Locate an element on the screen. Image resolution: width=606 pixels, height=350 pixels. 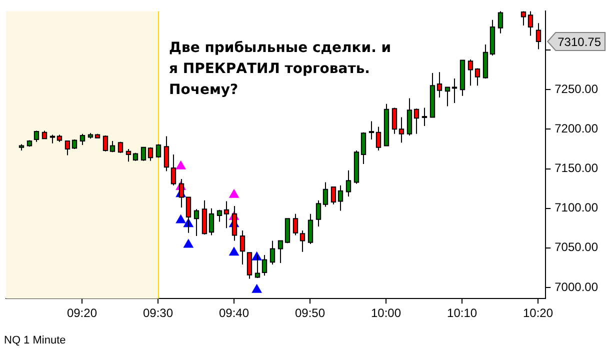
y-tick-label: 7150.00 is located at coordinates (576, 168).